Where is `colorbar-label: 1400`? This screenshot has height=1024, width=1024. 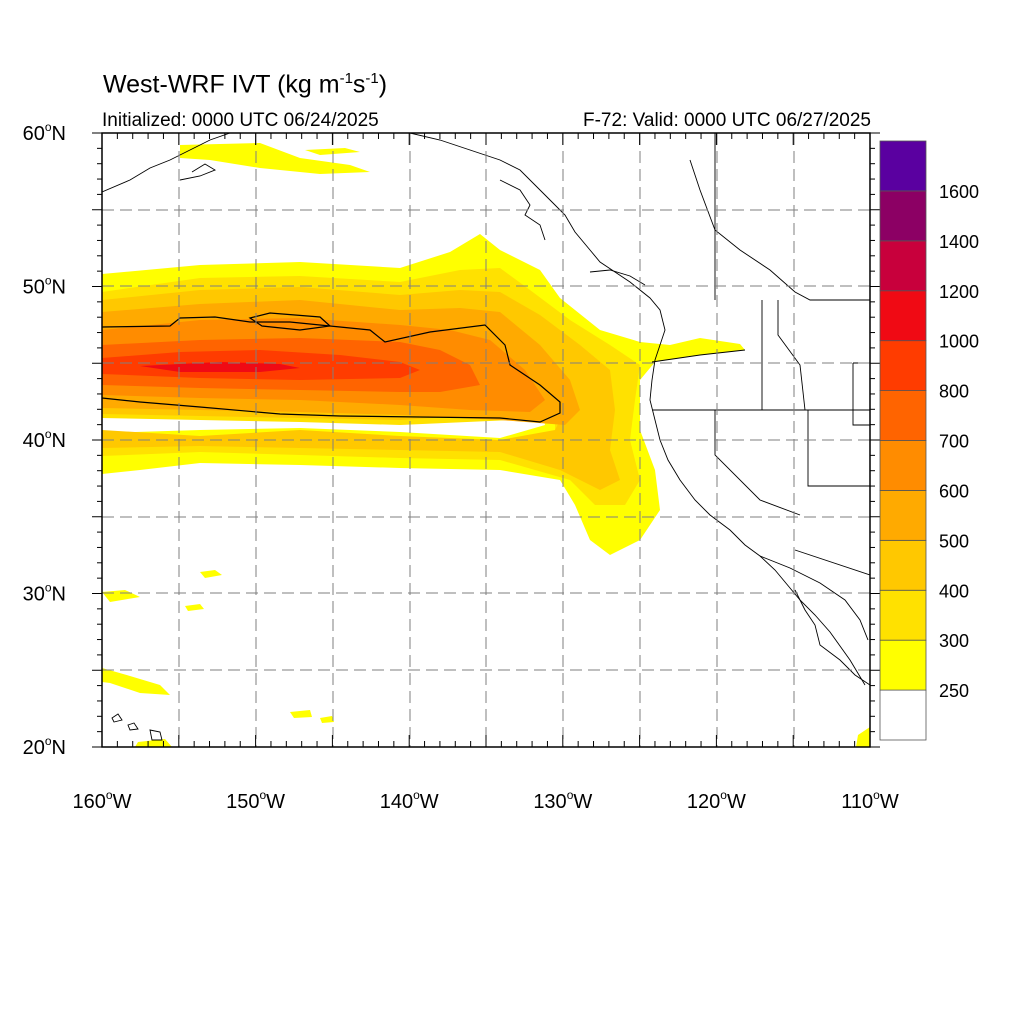 colorbar-label: 1400 is located at coordinates (959, 242).